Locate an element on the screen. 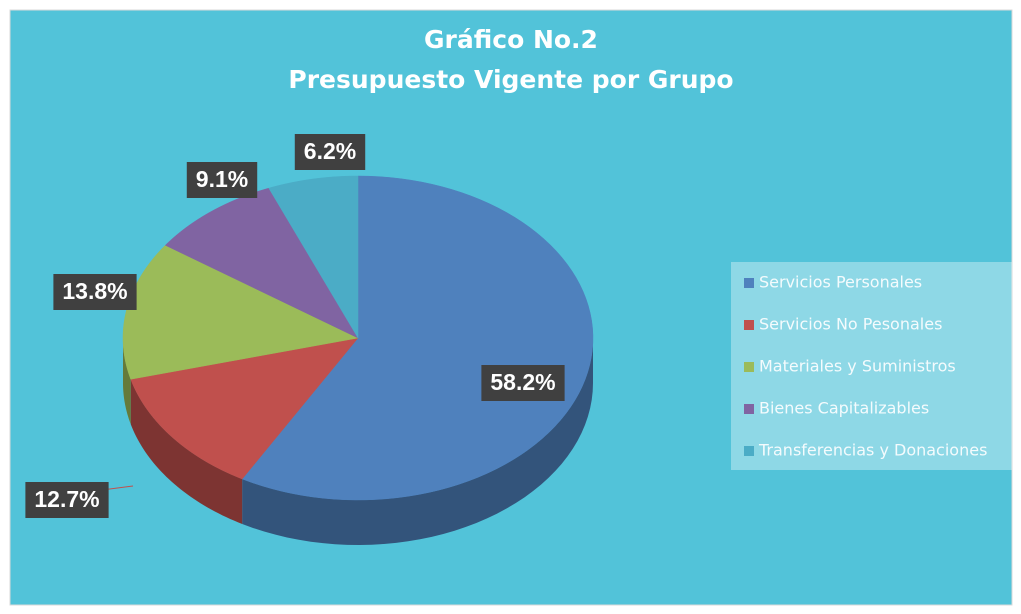 The height and width of the screenshot is (614, 1021). value-label: 9.1% is located at coordinates (222, 179).